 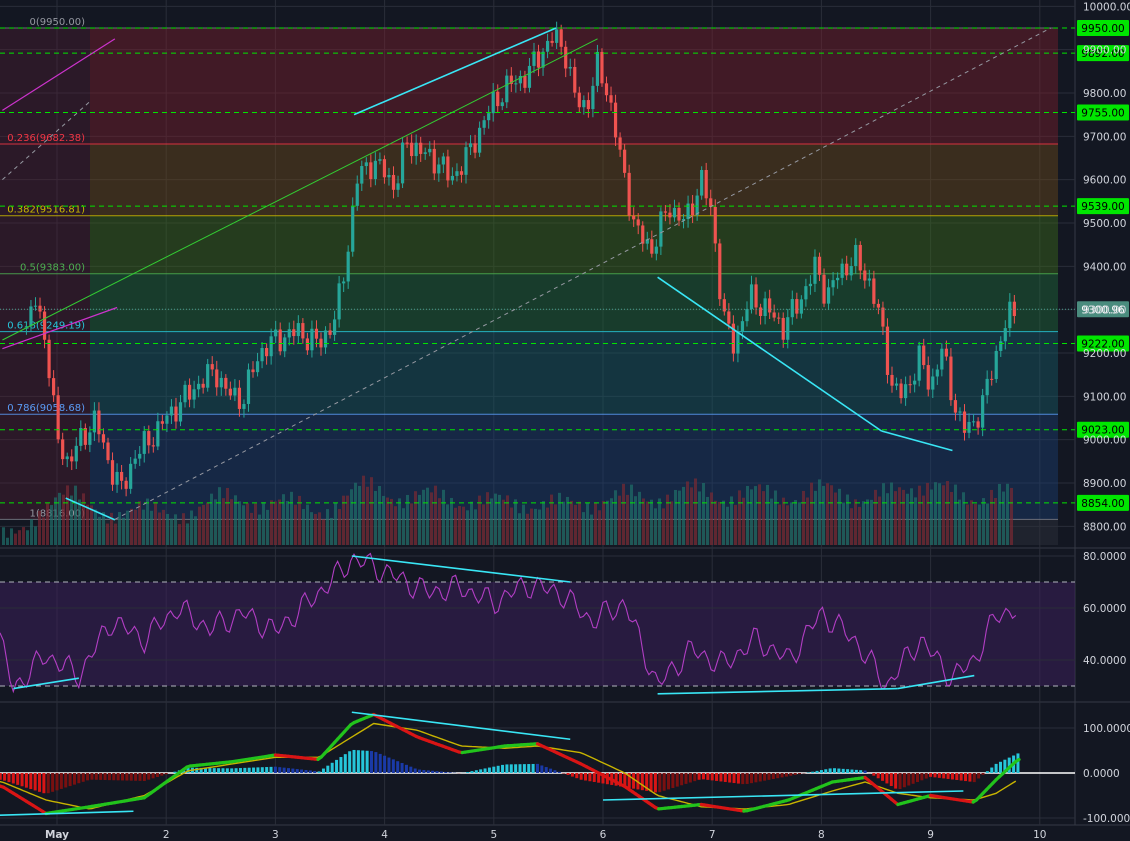 I want to click on trend-line-down, so click(x=769, y=354).